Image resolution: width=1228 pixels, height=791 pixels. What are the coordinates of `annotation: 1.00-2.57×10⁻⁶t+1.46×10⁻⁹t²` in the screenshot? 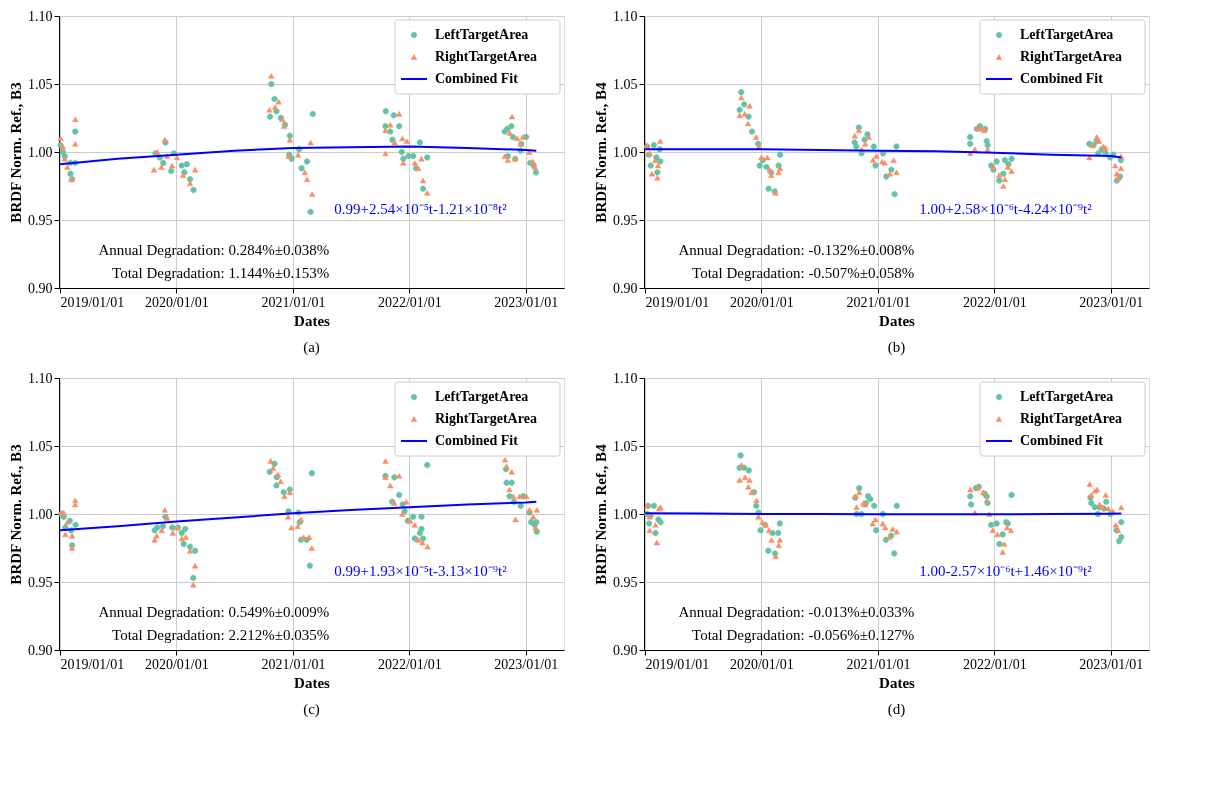 It's located at (1006, 571).